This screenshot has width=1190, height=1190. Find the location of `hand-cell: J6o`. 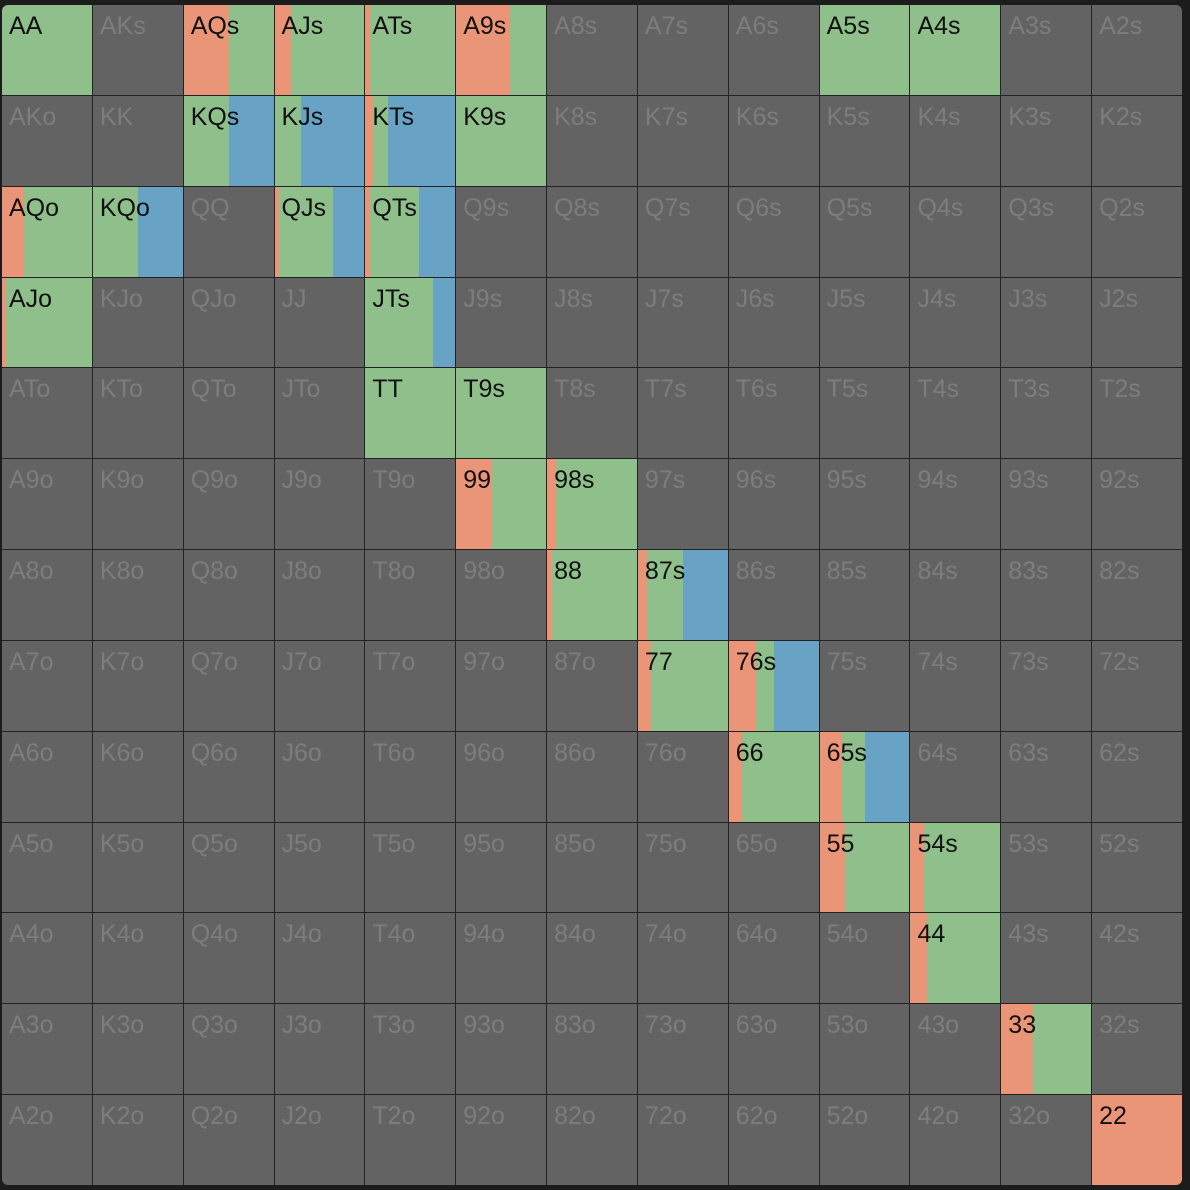

hand-cell: J6o is located at coordinates (319, 776).